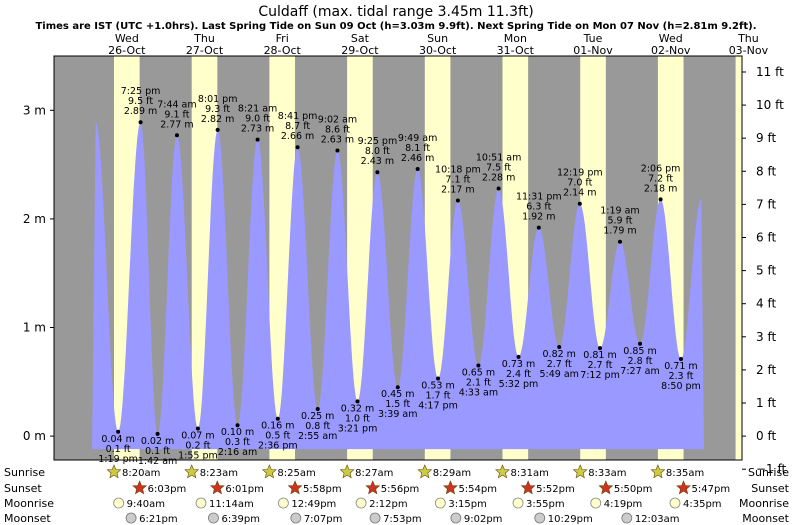 This screenshot has width=793, height=525. I want to click on tide-time-or-height: 0.53 m, so click(437, 386).